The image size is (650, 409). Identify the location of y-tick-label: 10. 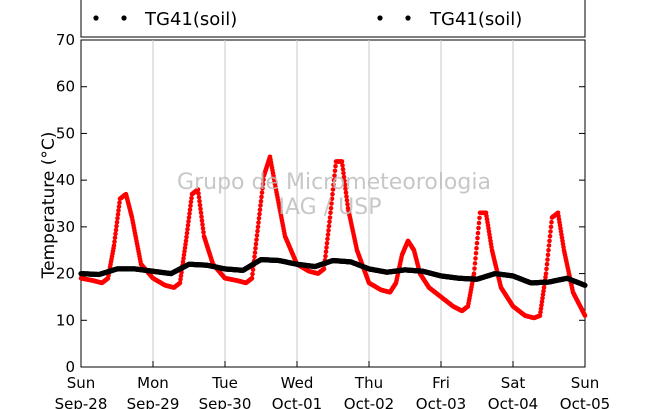
(65, 320).